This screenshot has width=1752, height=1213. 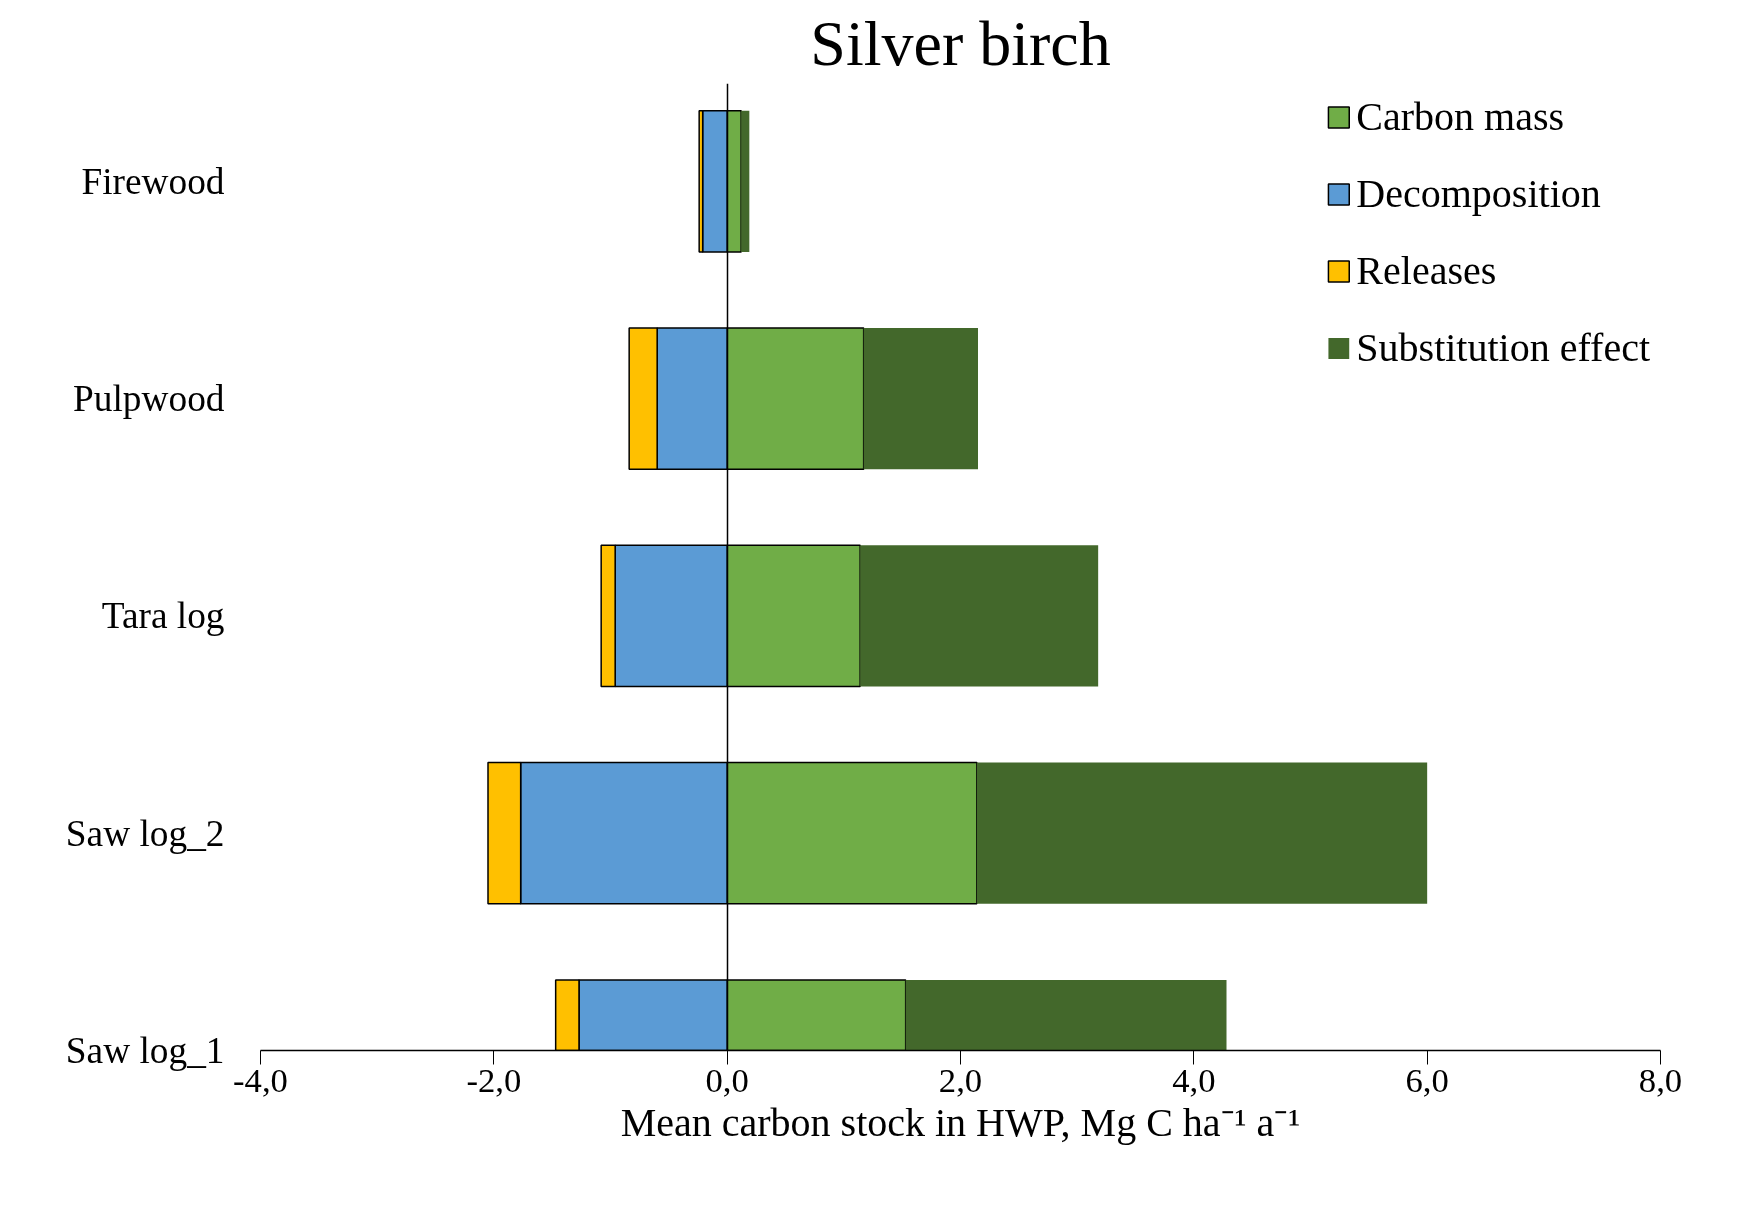 I want to click on x-tick-label: 6,0, so click(x=1427, y=1079).